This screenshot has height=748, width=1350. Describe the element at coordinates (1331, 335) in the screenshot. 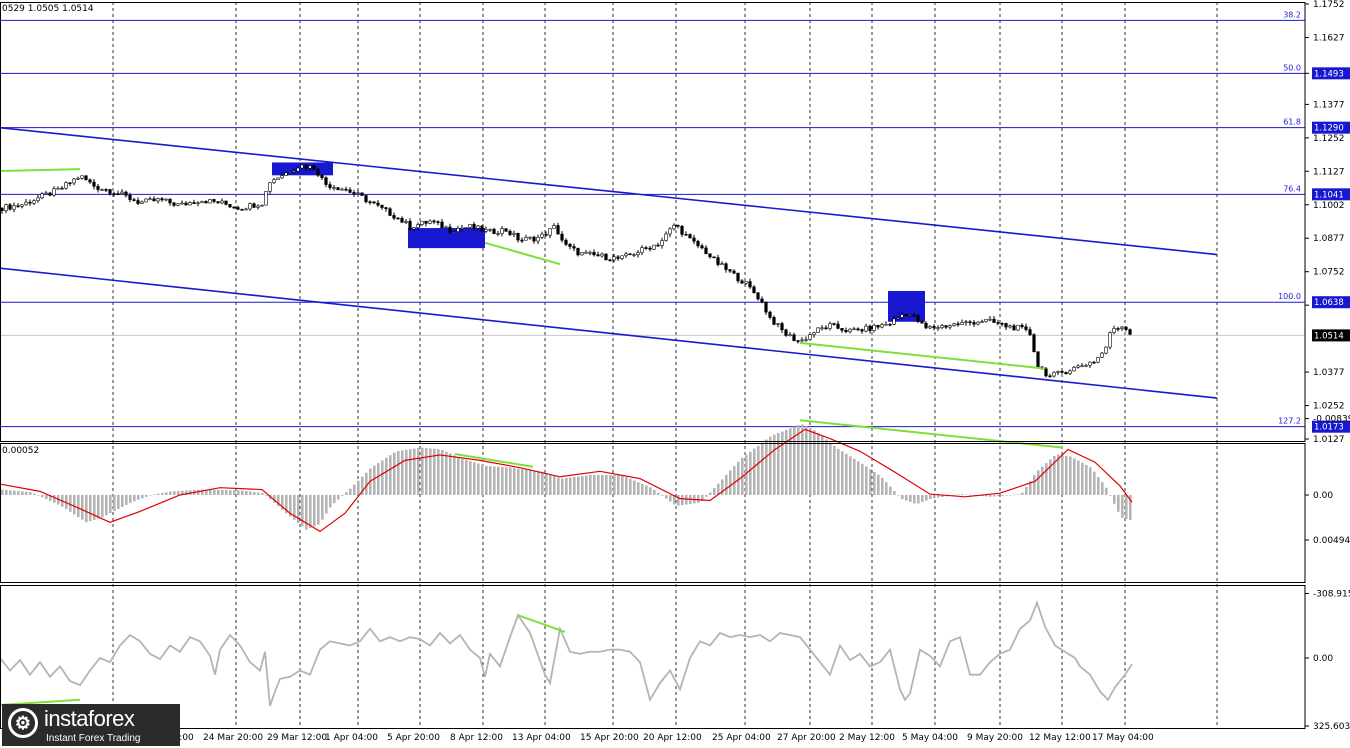

I see `current-price-box` at that location.